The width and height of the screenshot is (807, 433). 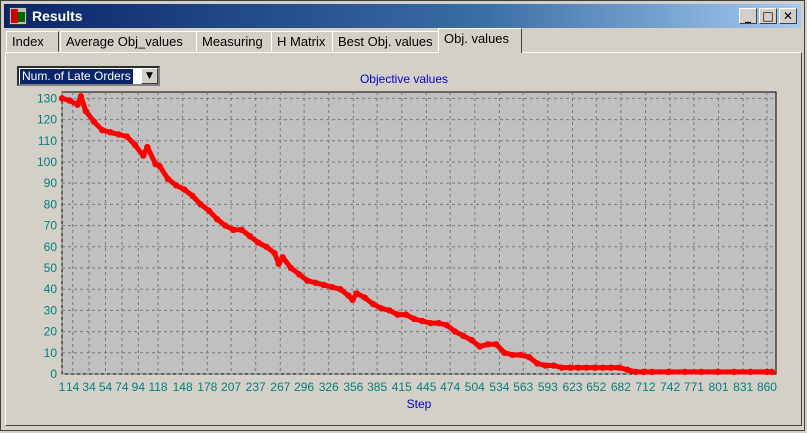 I want to click on x-tick-label: 326, so click(x=329, y=387).